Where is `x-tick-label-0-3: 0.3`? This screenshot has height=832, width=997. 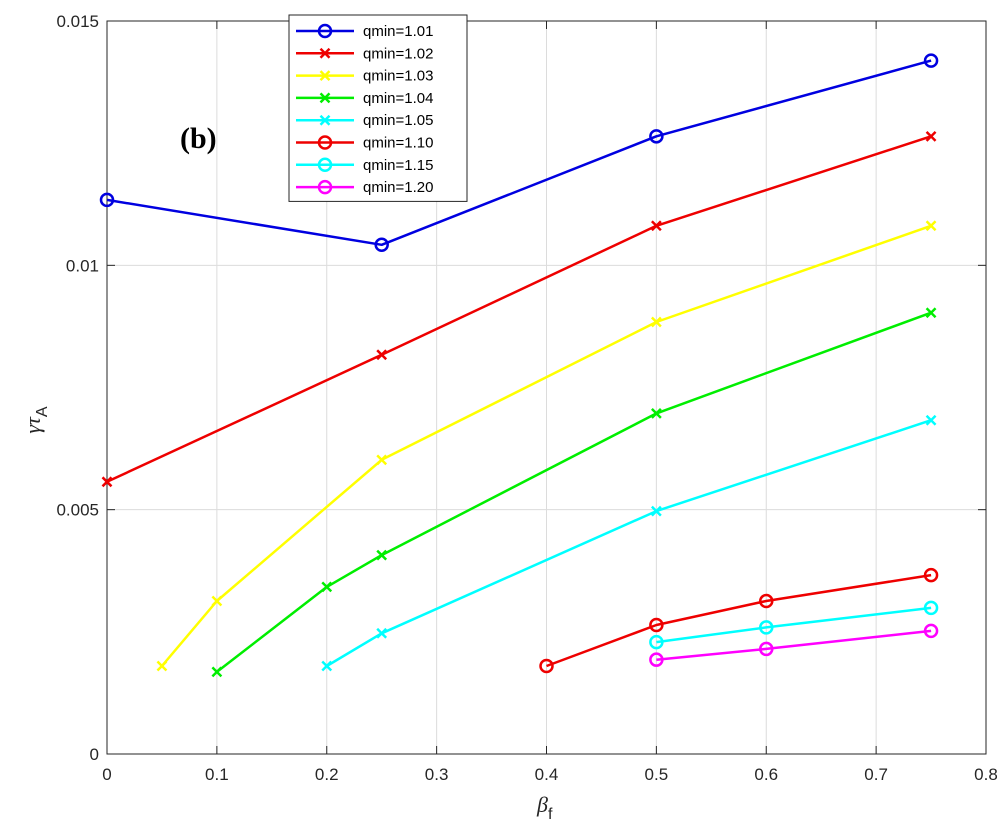
x-tick-label-0-3: 0.3 is located at coordinates (437, 774).